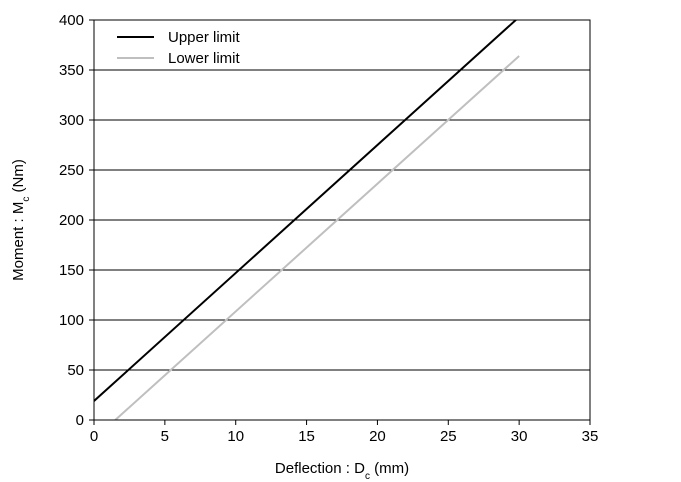 The width and height of the screenshot is (681, 482). What do you see at coordinates (448, 436) in the screenshot?
I see `x-tick-label-25: 25` at bounding box center [448, 436].